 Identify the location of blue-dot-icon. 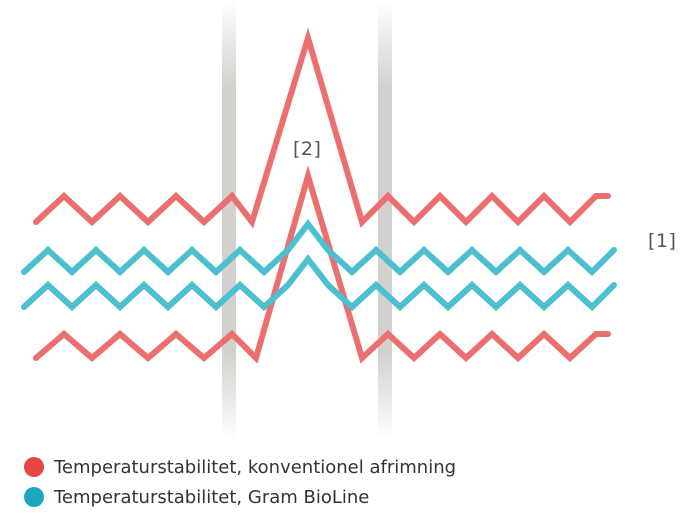
(34, 497).